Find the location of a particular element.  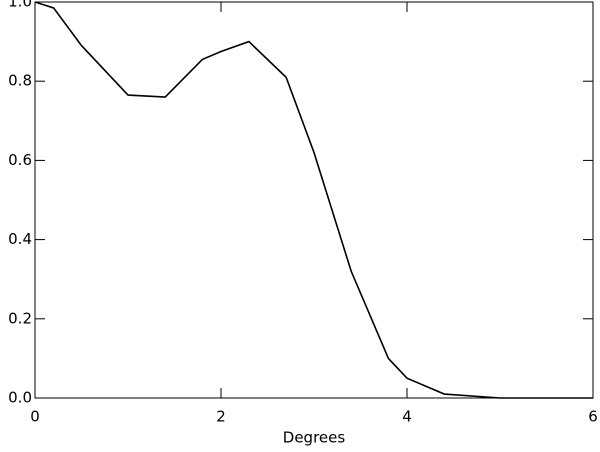

y-tick-label: 0.6 is located at coordinates (20, 160).